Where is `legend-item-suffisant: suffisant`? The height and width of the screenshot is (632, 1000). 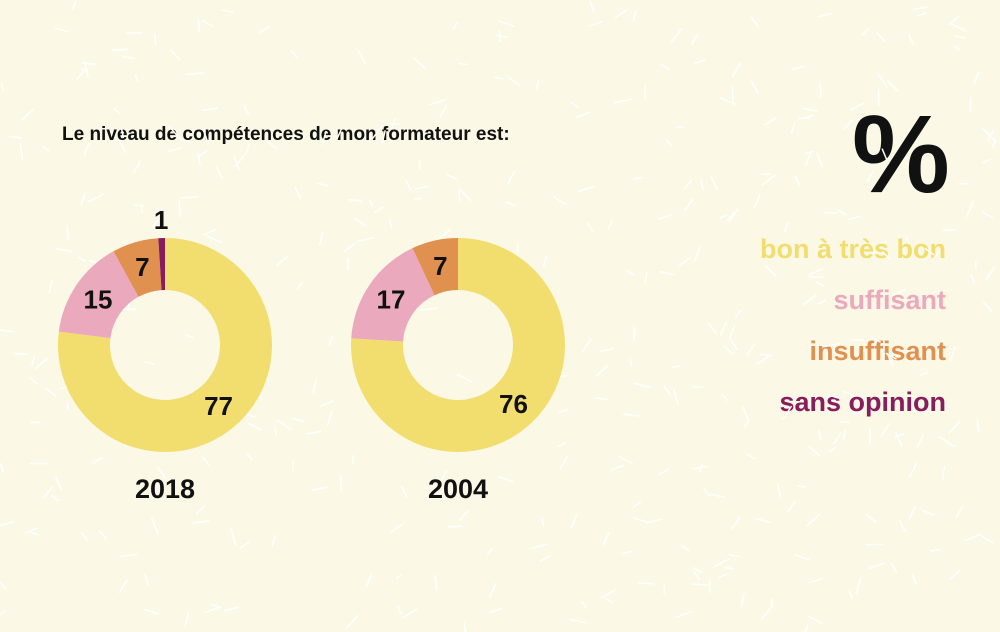 legend-item-suffisant: suffisant is located at coordinates (889, 300).